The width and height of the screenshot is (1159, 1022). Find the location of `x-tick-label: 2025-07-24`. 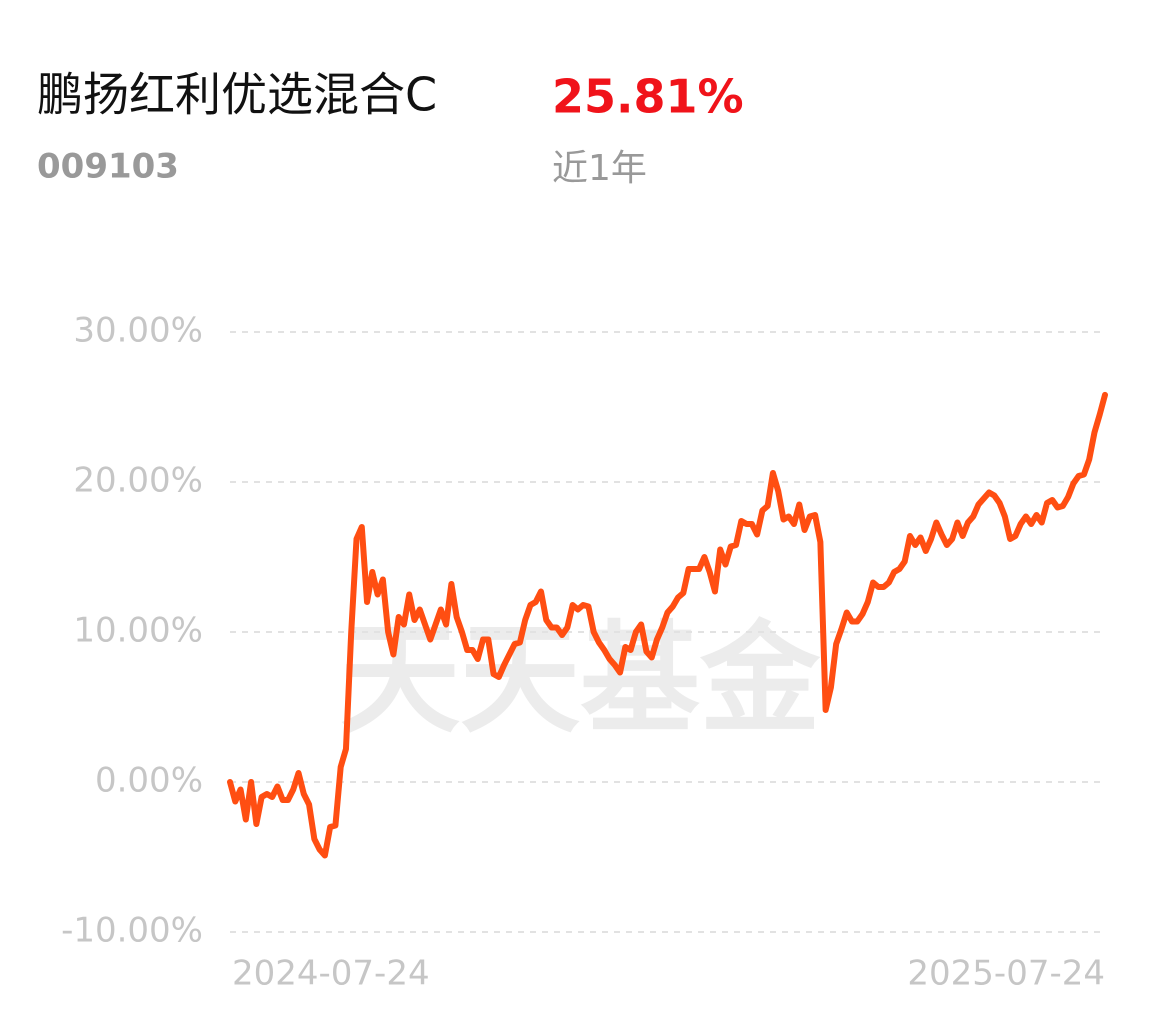

x-tick-label: 2025-07-24 is located at coordinates (1006, 974).